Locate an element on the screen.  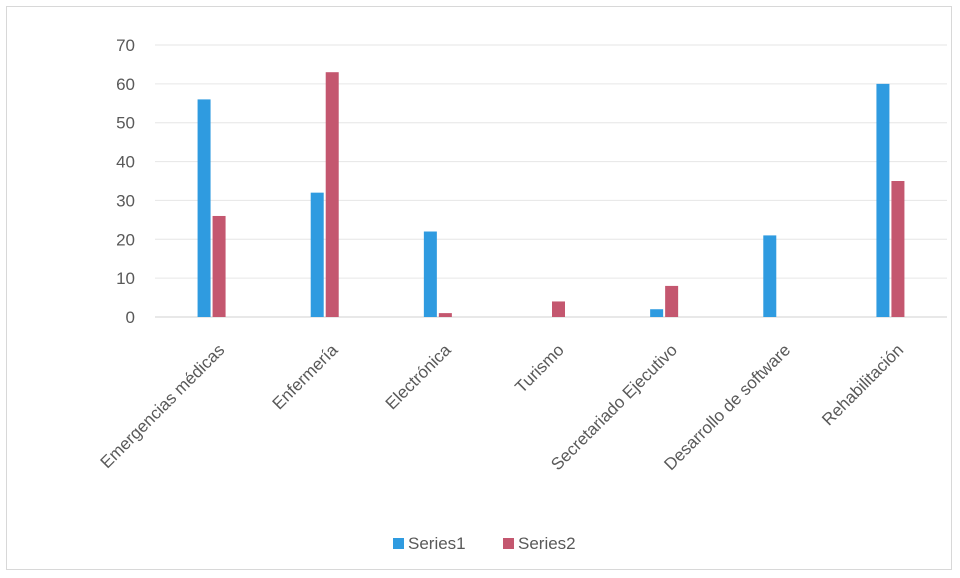
legend-label-series1: Series1 is located at coordinates (437, 543).